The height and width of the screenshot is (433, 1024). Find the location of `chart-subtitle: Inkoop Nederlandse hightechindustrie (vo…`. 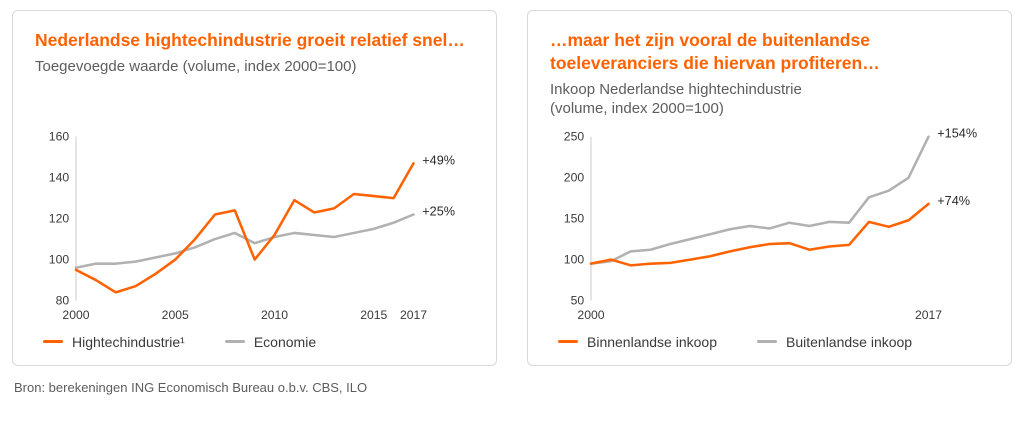

chart-subtitle: Inkoop Nederlandse hightechindustrie (vo… is located at coordinates (676, 99).